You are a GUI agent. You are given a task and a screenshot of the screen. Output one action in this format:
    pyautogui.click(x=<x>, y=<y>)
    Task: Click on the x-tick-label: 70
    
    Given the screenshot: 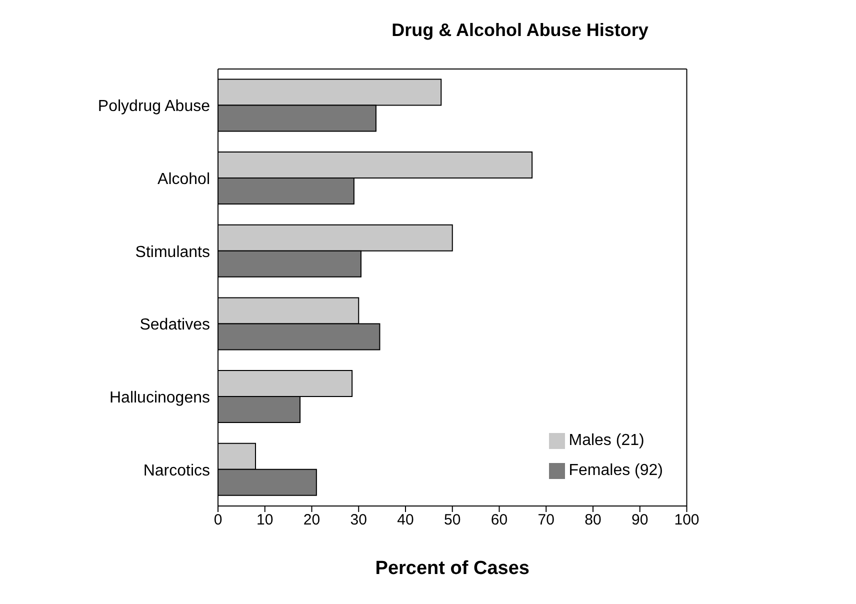 What is the action you would take?
    pyautogui.click(x=546, y=520)
    